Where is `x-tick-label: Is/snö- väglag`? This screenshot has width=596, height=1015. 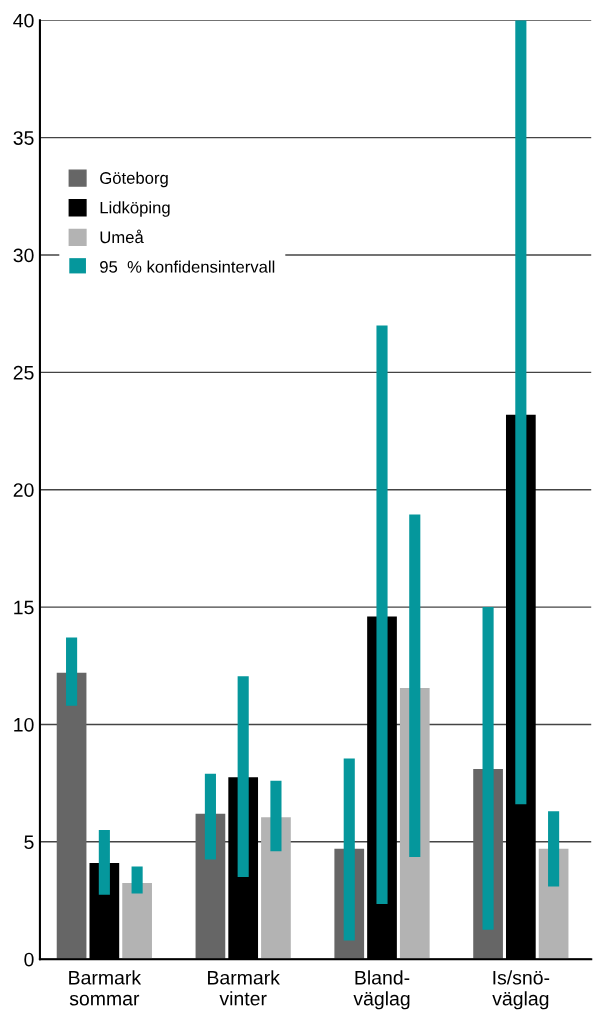
x-tick-label: Is/snö- väglag is located at coordinates (521, 990).